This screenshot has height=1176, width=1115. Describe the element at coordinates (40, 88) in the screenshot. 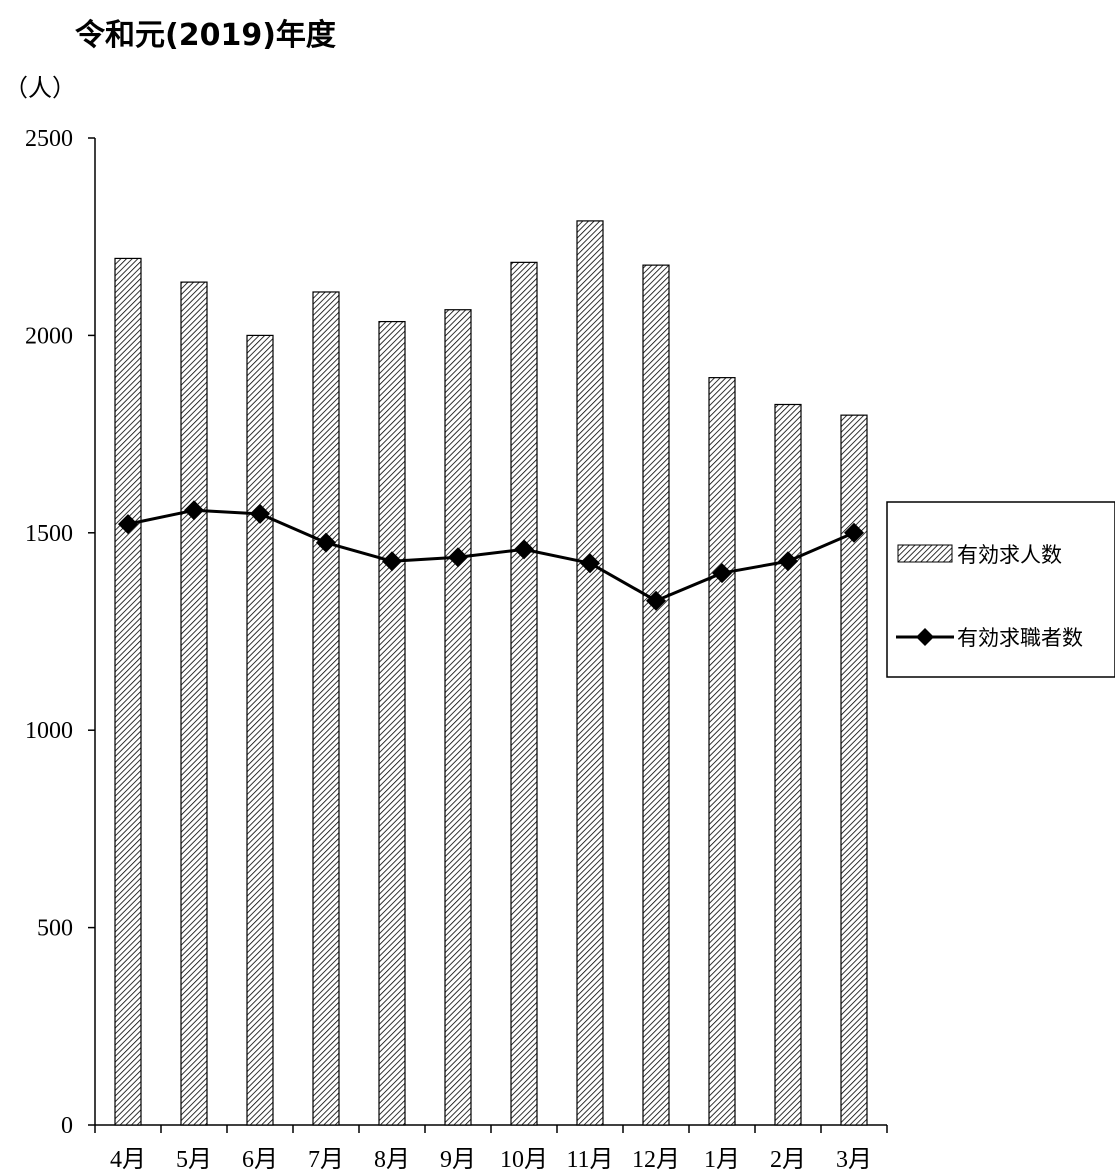

I see `y-axis-unit-label: （人）` at that location.